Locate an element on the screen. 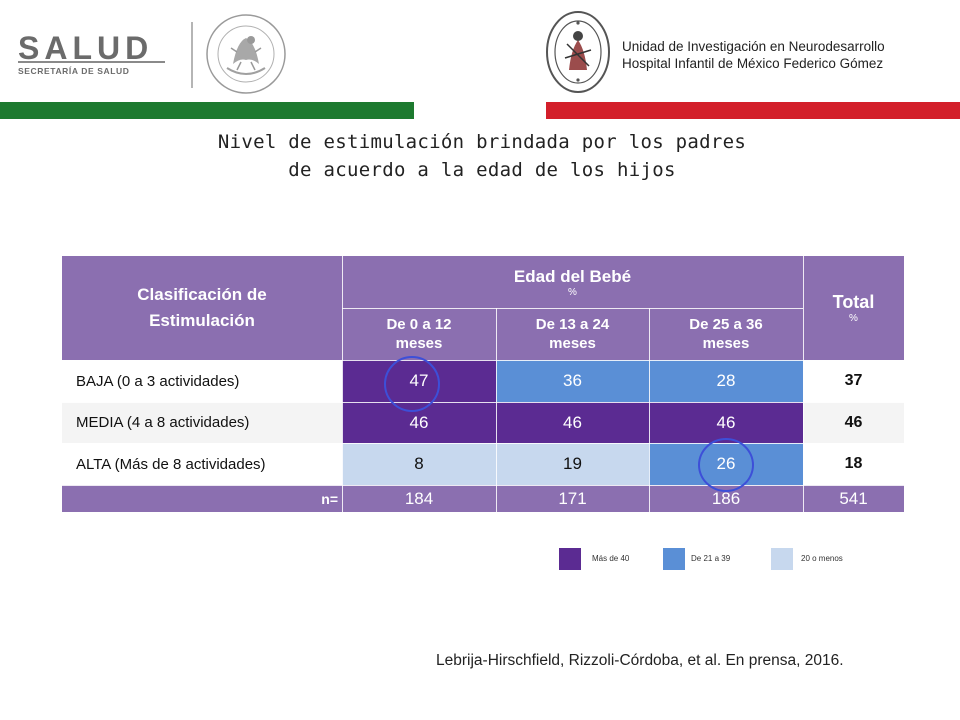 This screenshot has height=720, width=960. header-total-text: Total is located at coordinates (853, 302).